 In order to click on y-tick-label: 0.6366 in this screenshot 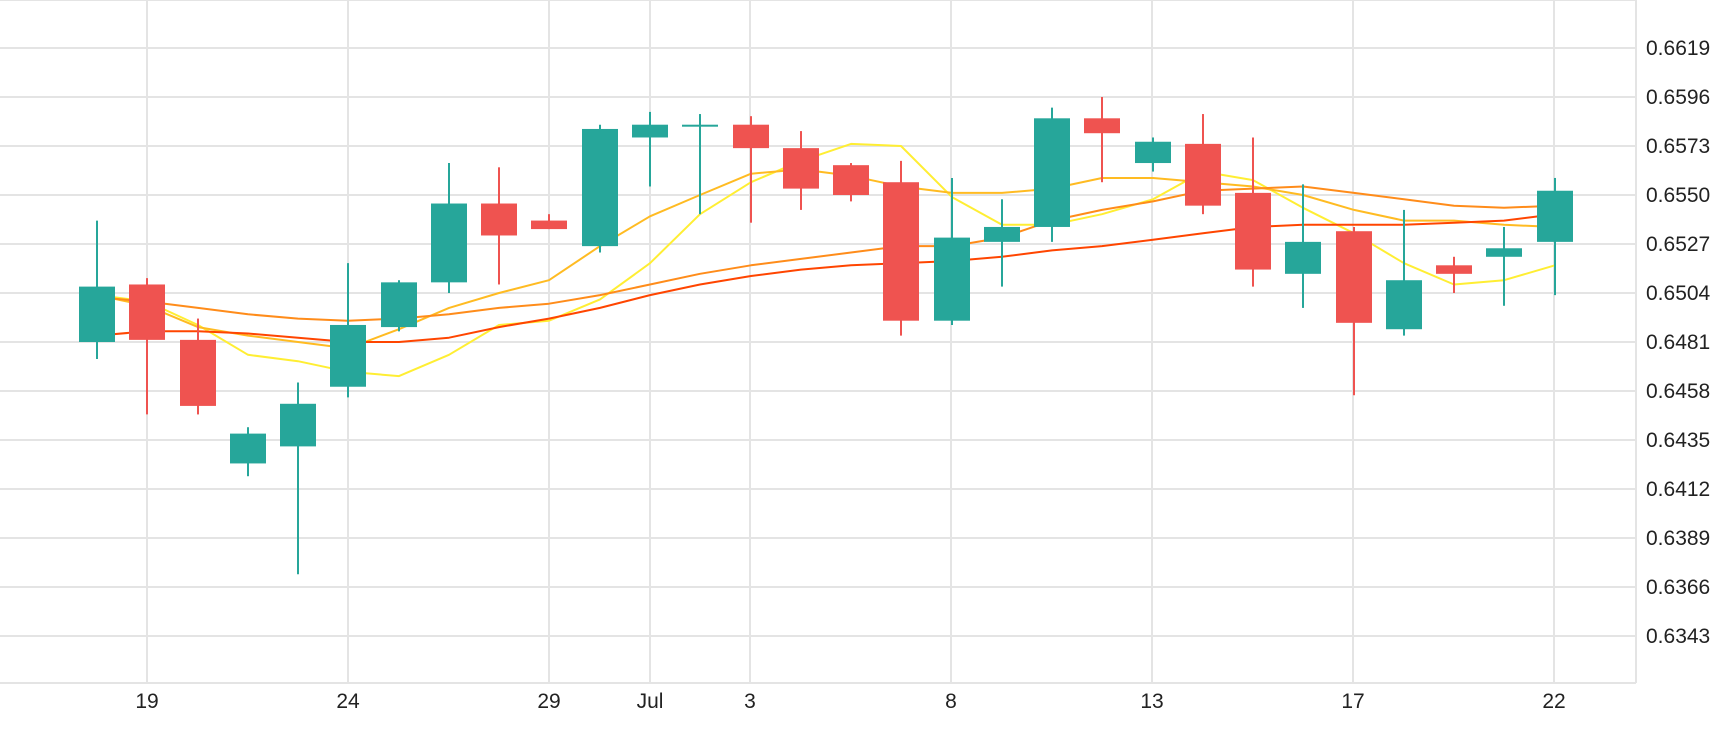, I will do `click(1678, 587)`.